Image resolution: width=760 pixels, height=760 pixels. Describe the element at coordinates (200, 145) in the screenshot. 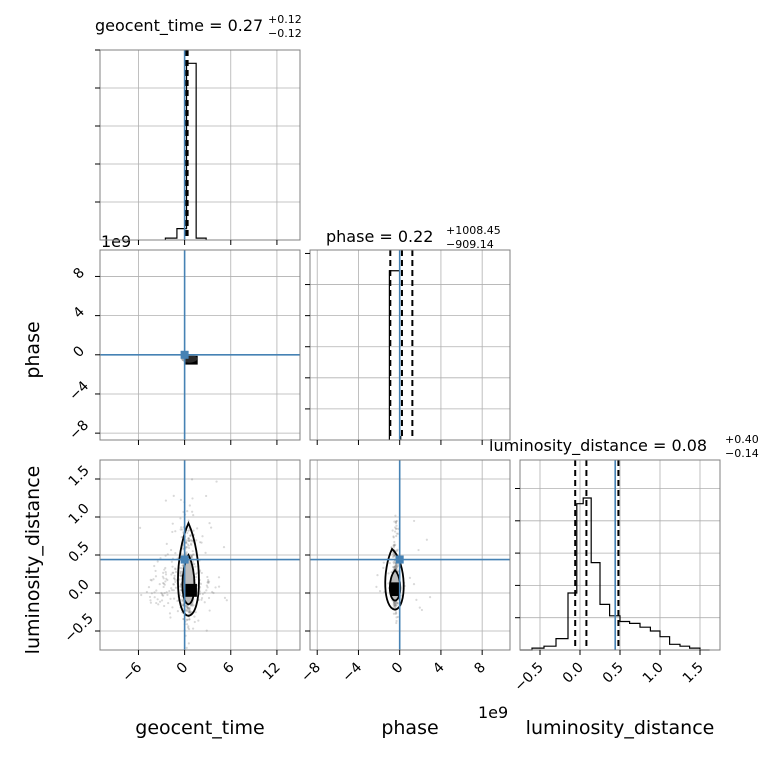

I see `hist-geocent-time-grid-group` at that location.